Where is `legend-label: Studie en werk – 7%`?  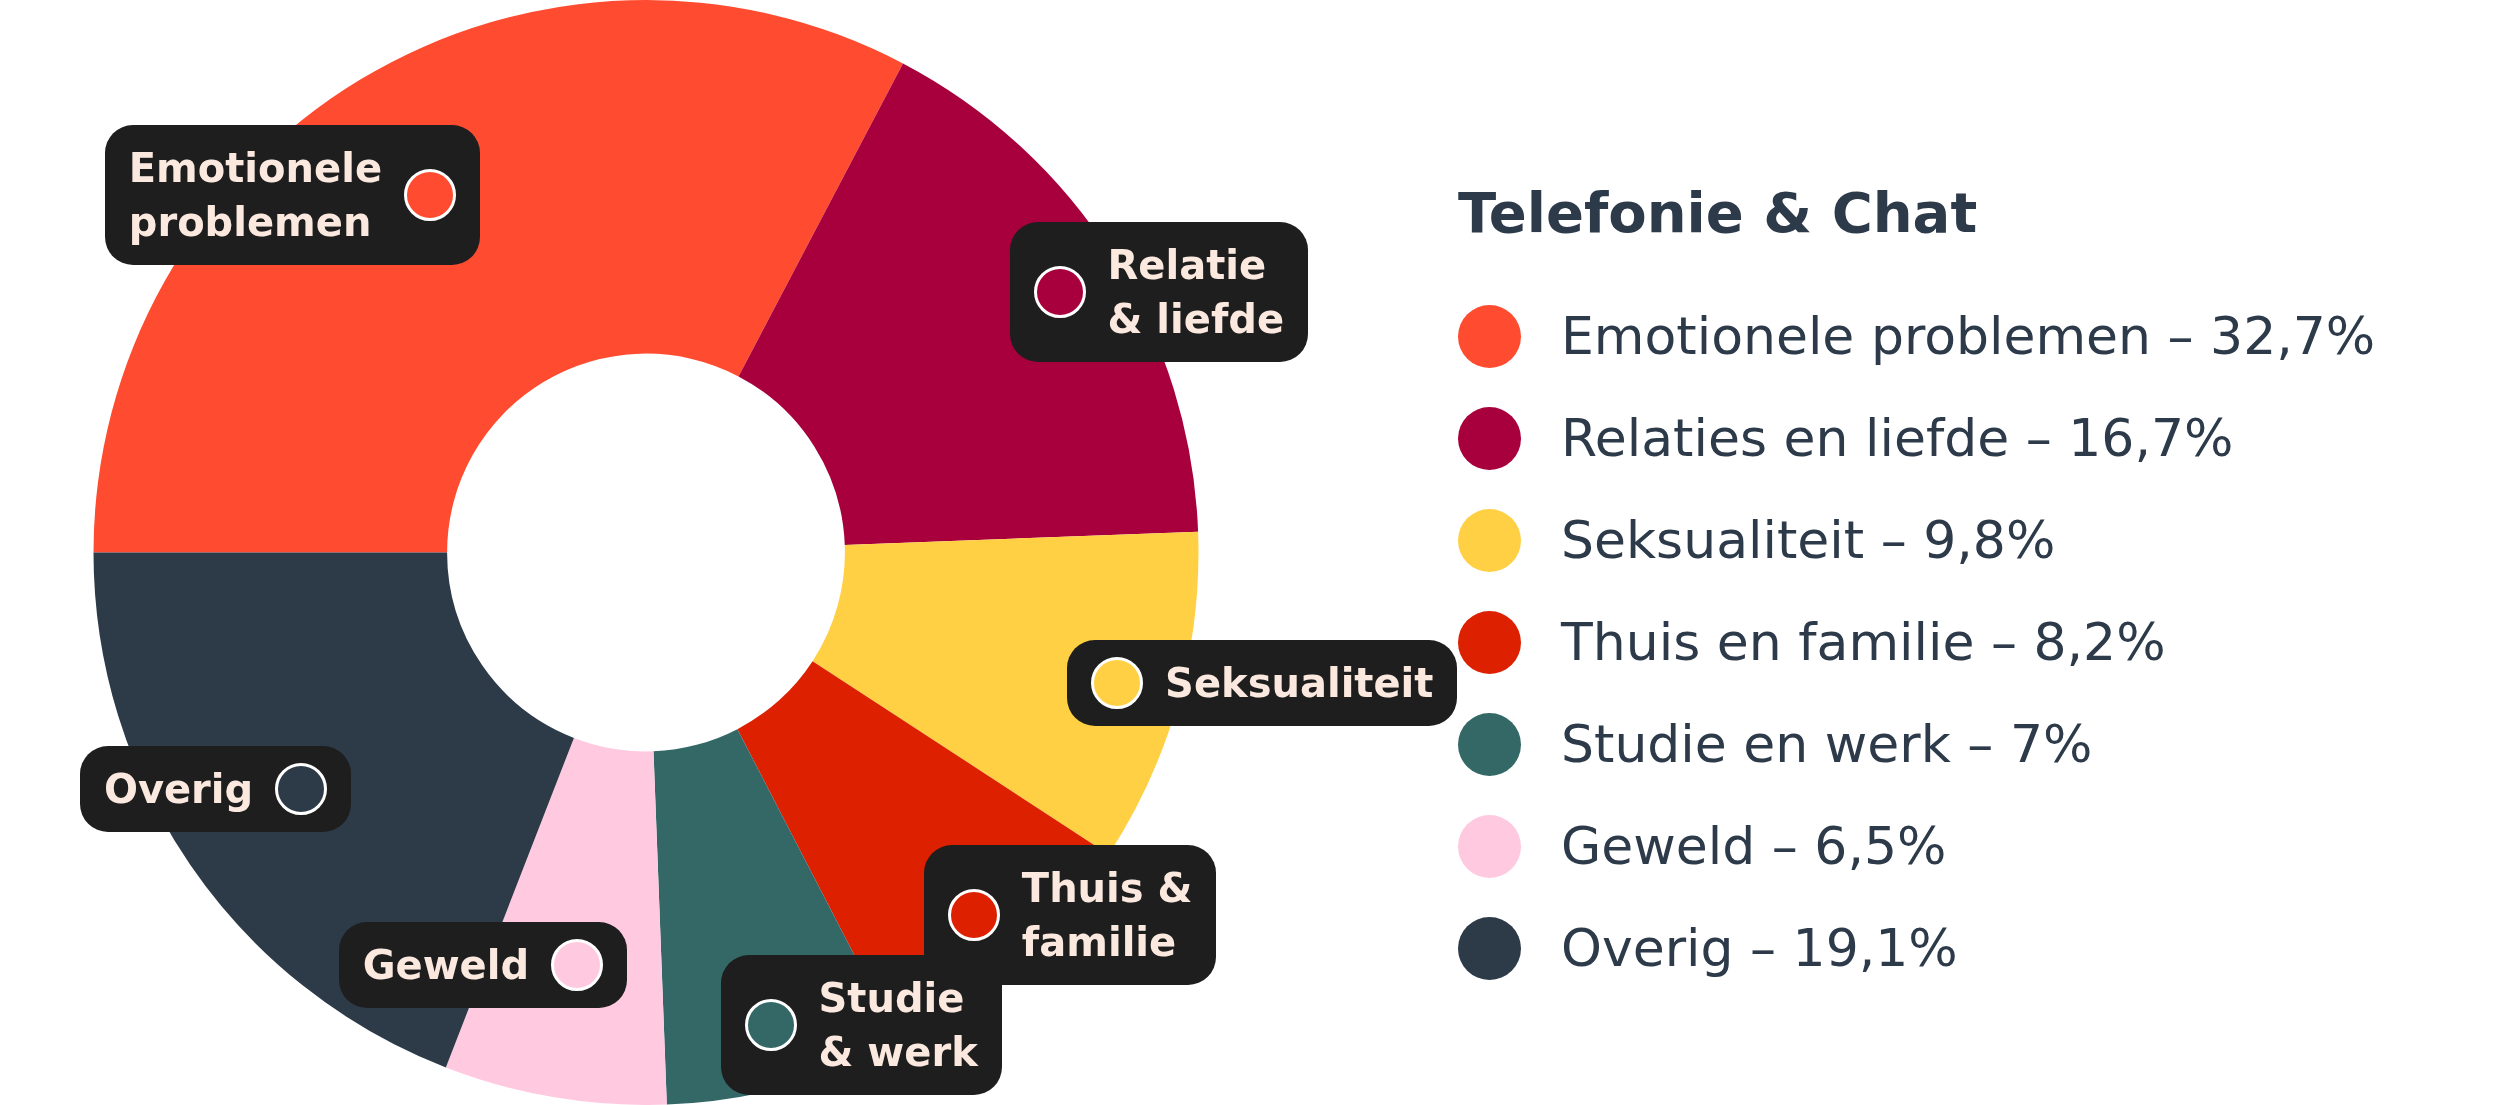
legend-label: Studie en werk – 7% is located at coordinates (1827, 744).